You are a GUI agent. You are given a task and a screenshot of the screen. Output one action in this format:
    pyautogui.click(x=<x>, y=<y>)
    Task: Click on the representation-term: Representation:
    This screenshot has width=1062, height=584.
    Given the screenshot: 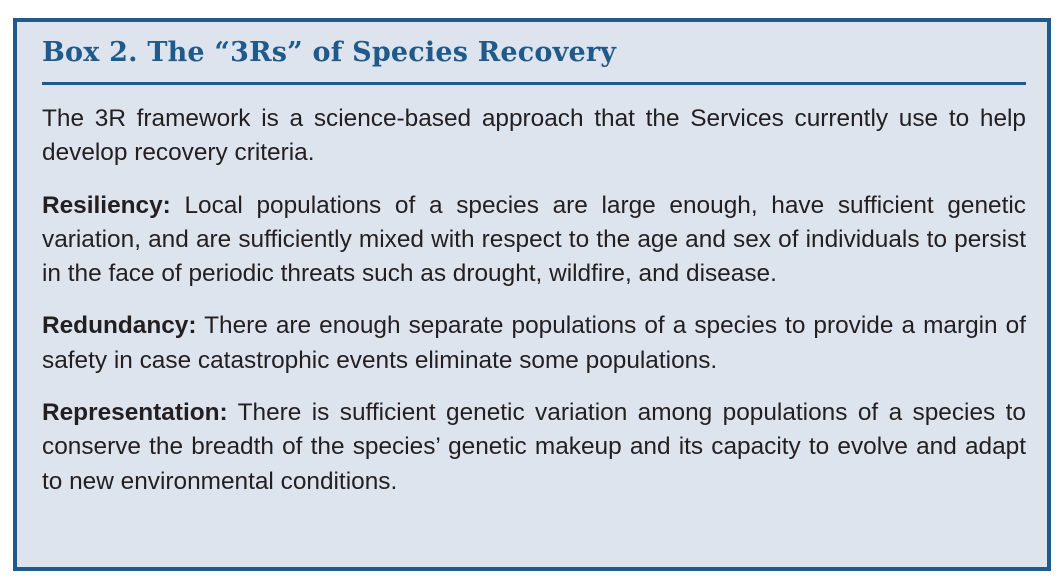 What is the action you would take?
    pyautogui.click(x=135, y=413)
    